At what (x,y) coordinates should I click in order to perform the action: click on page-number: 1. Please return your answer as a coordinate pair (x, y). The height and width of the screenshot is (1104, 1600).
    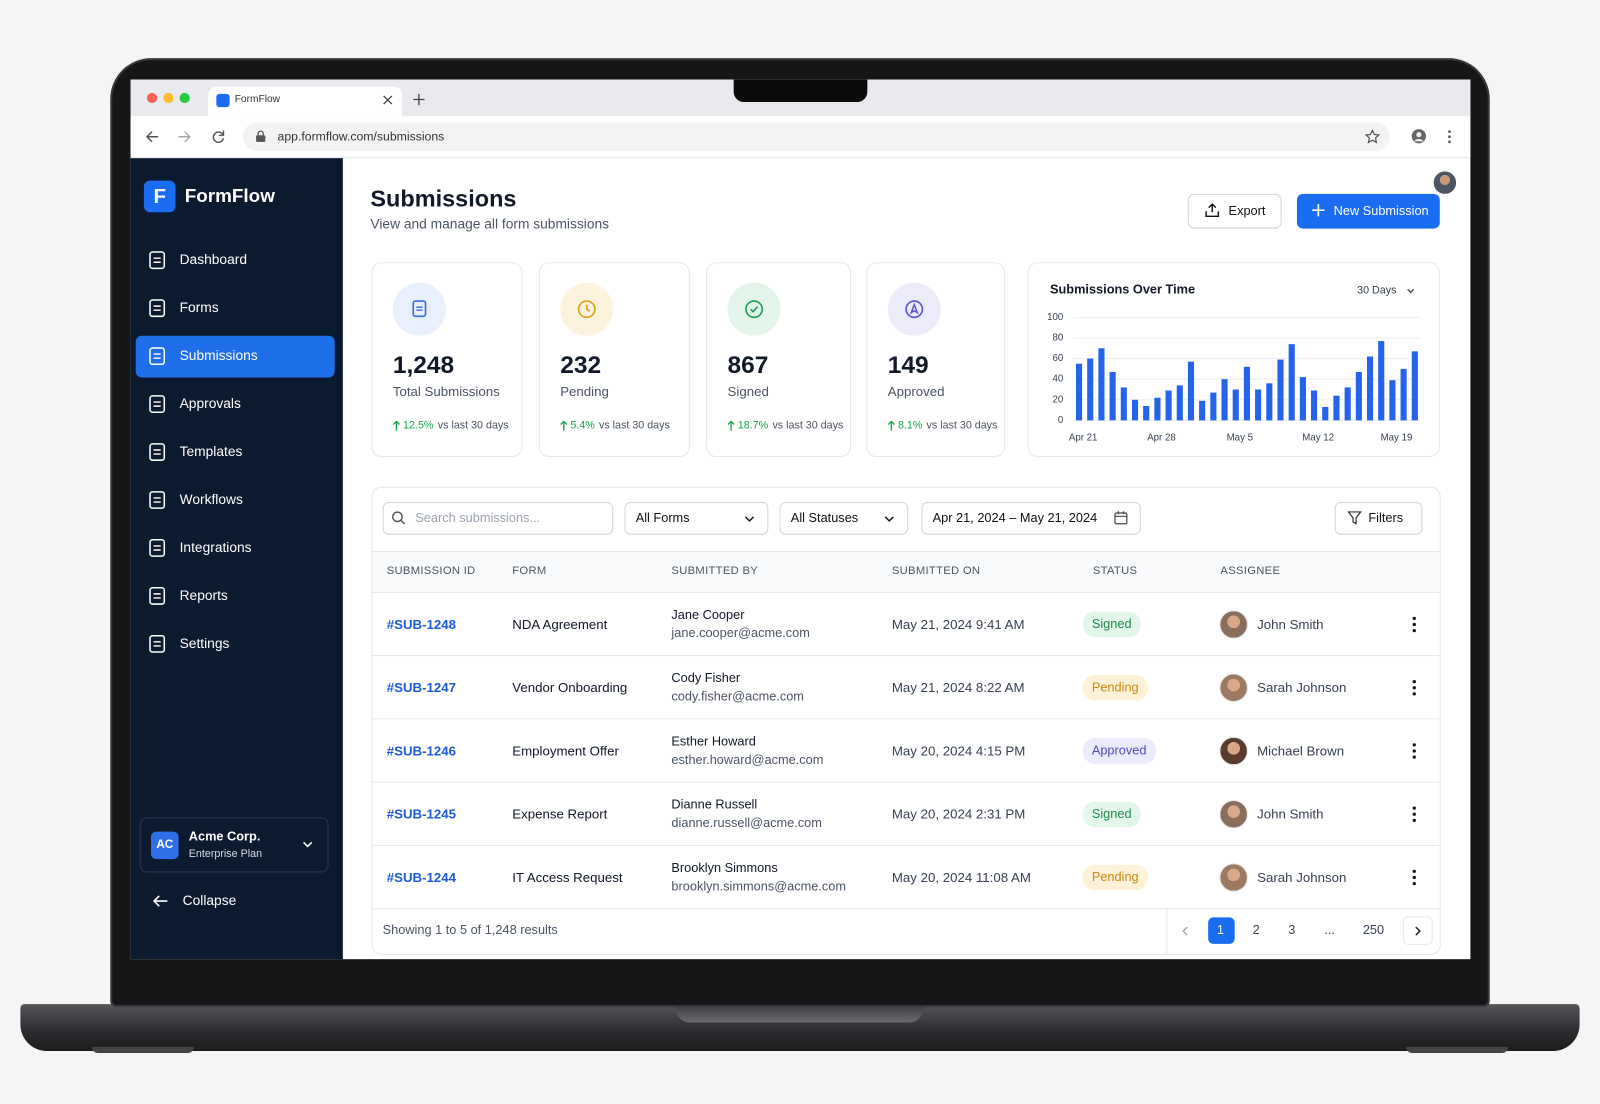
    Looking at the image, I should click on (1220, 930).